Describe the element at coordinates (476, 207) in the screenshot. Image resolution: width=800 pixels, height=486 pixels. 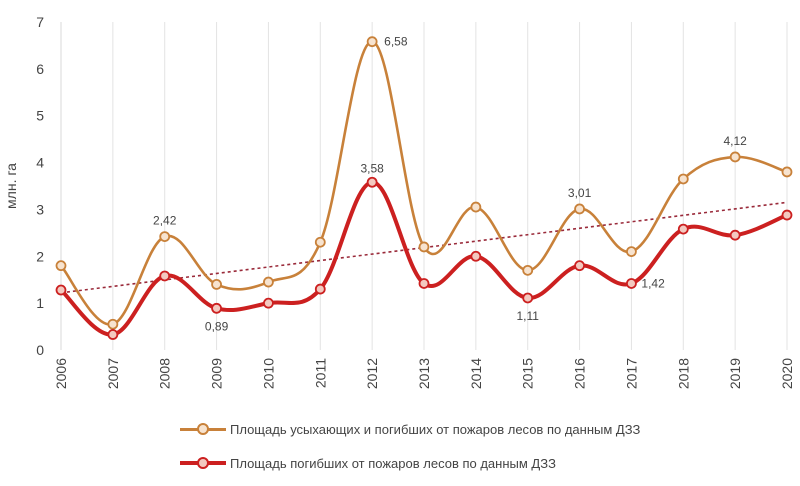
I see `series-1-point-2014` at that location.